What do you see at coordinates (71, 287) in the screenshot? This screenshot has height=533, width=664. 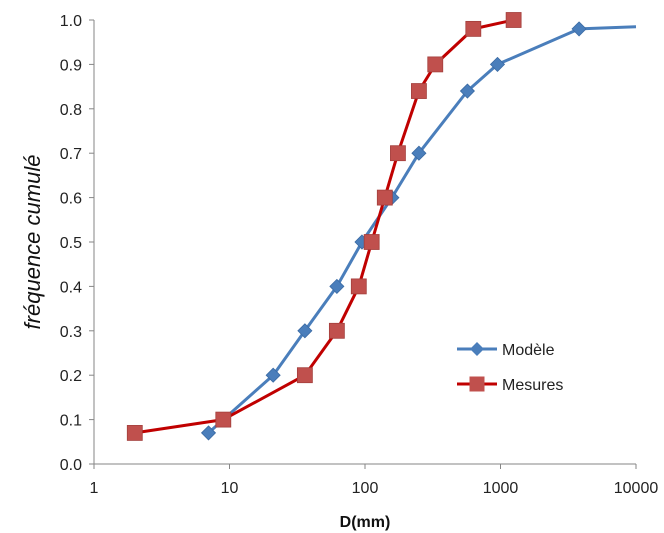 I see `y-tick-label: 0.4` at bounding box center [71, 287].